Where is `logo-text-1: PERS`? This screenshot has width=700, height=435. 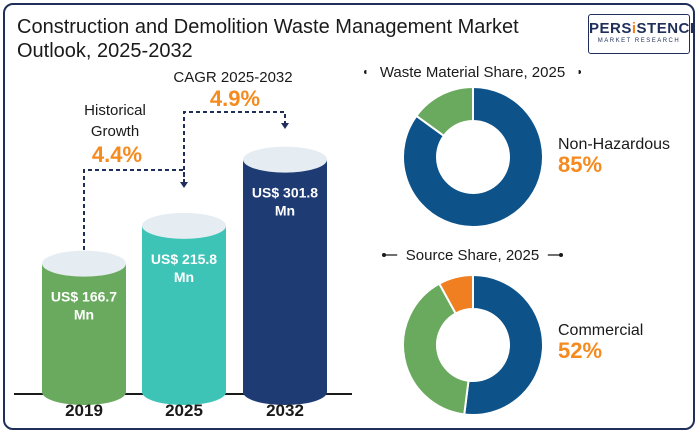 logo-text-1: PERS is located at coordinates (610, 28).